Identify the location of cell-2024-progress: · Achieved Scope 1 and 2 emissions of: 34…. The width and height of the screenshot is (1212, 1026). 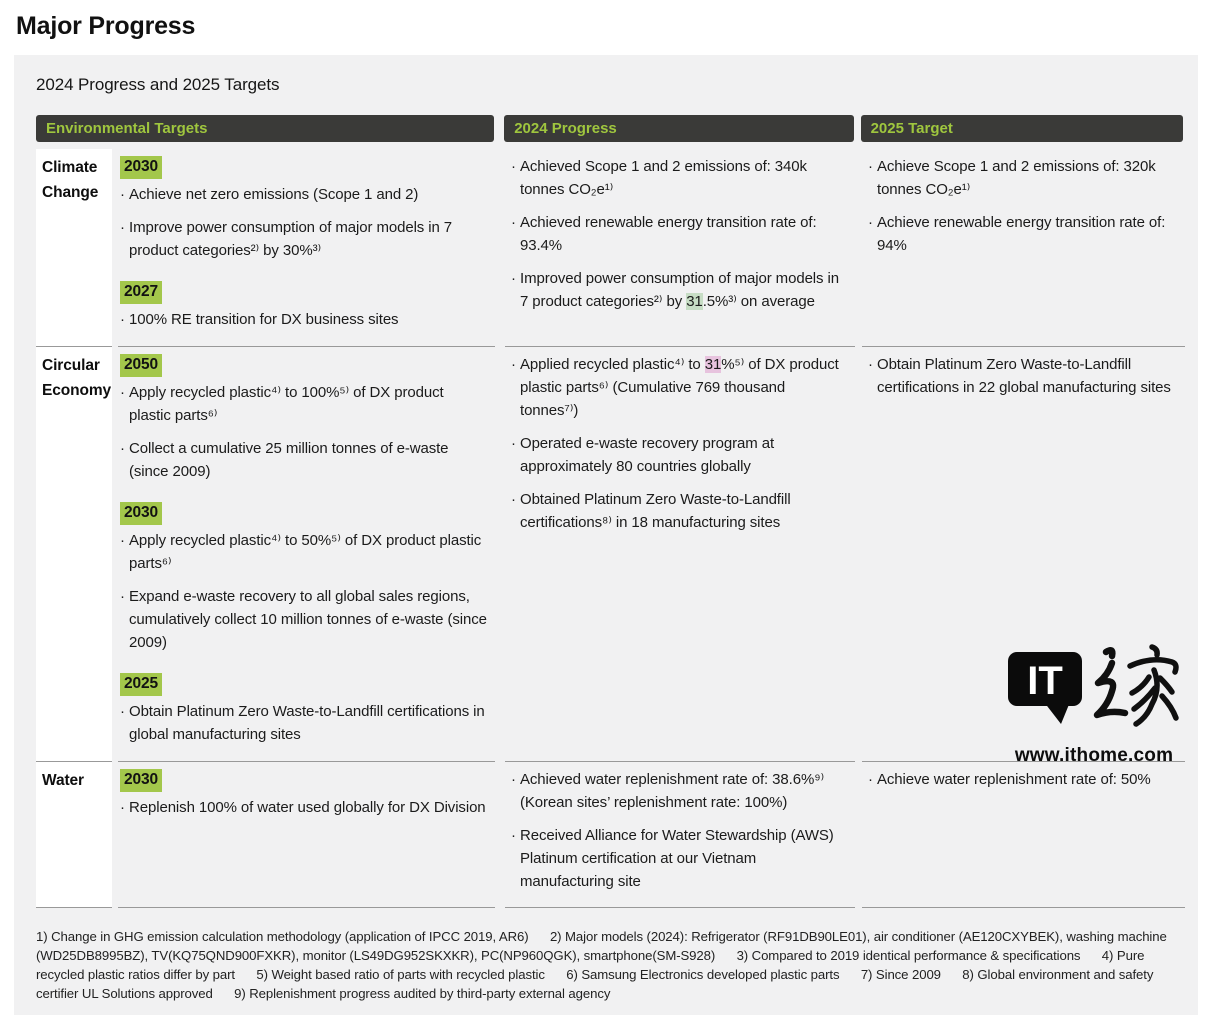
(680, 247).